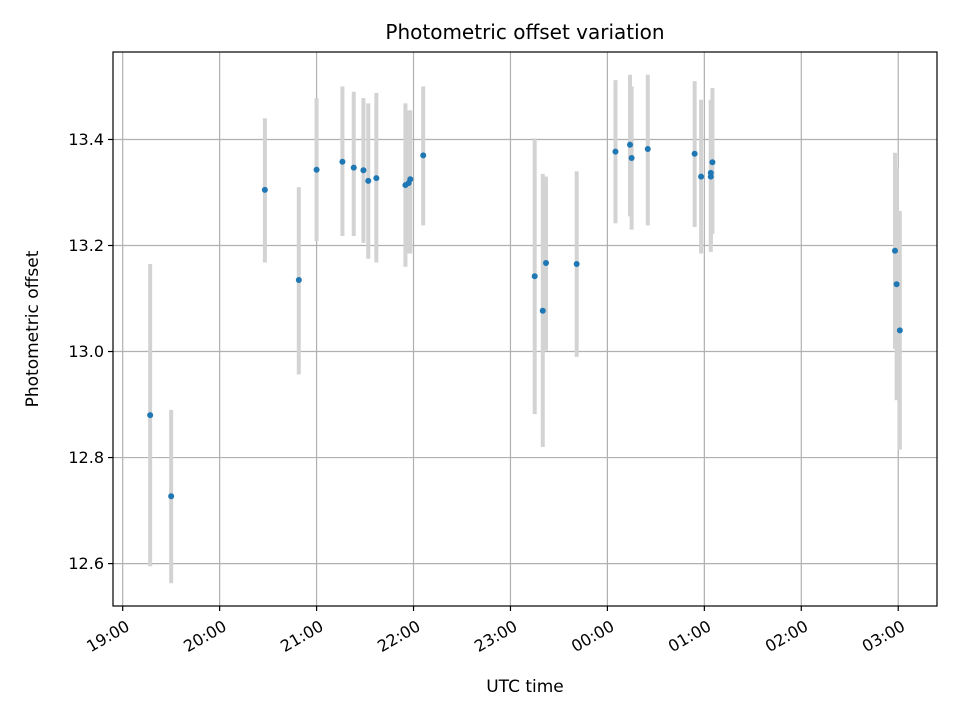  Describe the element at coordinates (689, 636) in the screenshot. I see `x-tick-label: 01:00` at that location.